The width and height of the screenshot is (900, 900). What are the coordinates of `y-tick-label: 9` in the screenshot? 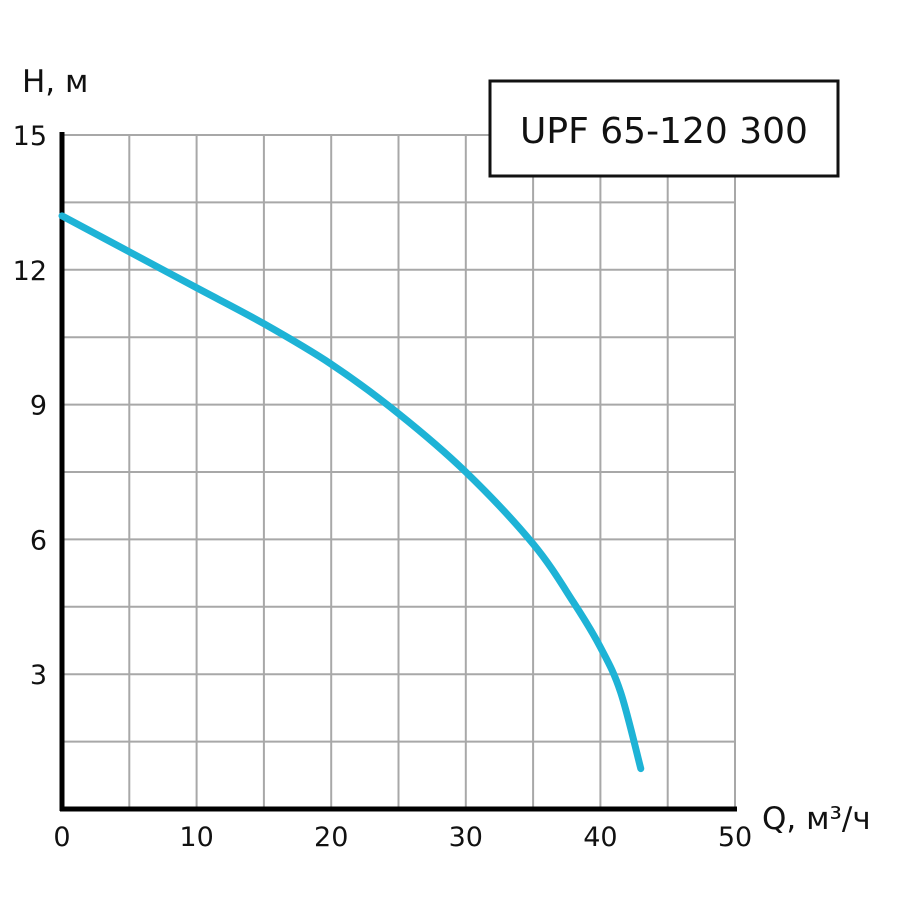 It's located at (38, 406).